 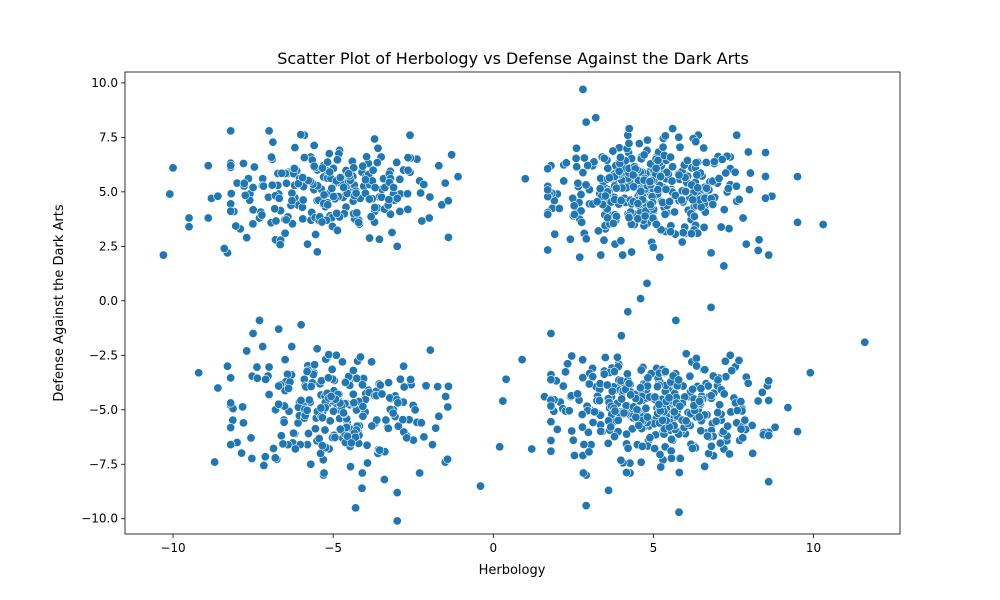 I want to click on y-tick-label: 7.5, so click(x=108, y=137).